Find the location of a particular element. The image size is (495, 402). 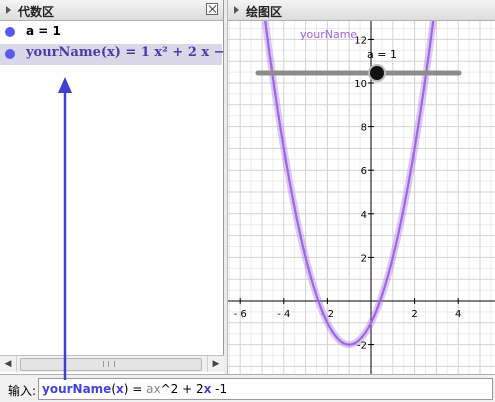

graphics-view-title: 绘图区 is located at coordinates (264, 12).